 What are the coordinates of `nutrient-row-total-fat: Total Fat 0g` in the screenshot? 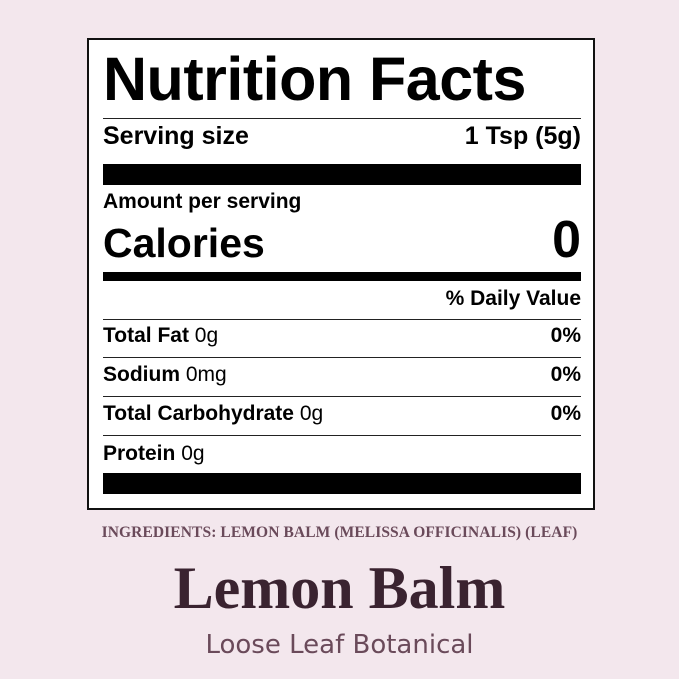 It's located at (160, 336).